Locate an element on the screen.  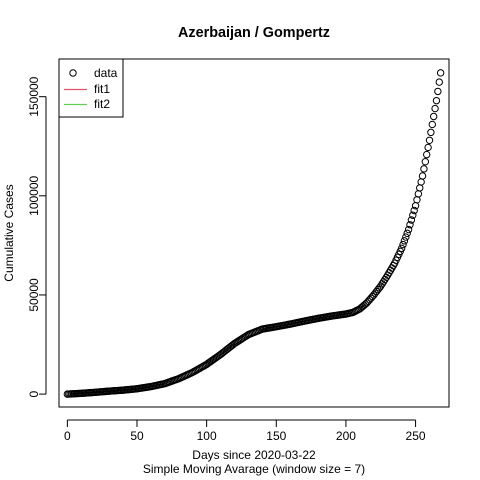
x-tick-label: 150 is located at coordinates (276, 436).